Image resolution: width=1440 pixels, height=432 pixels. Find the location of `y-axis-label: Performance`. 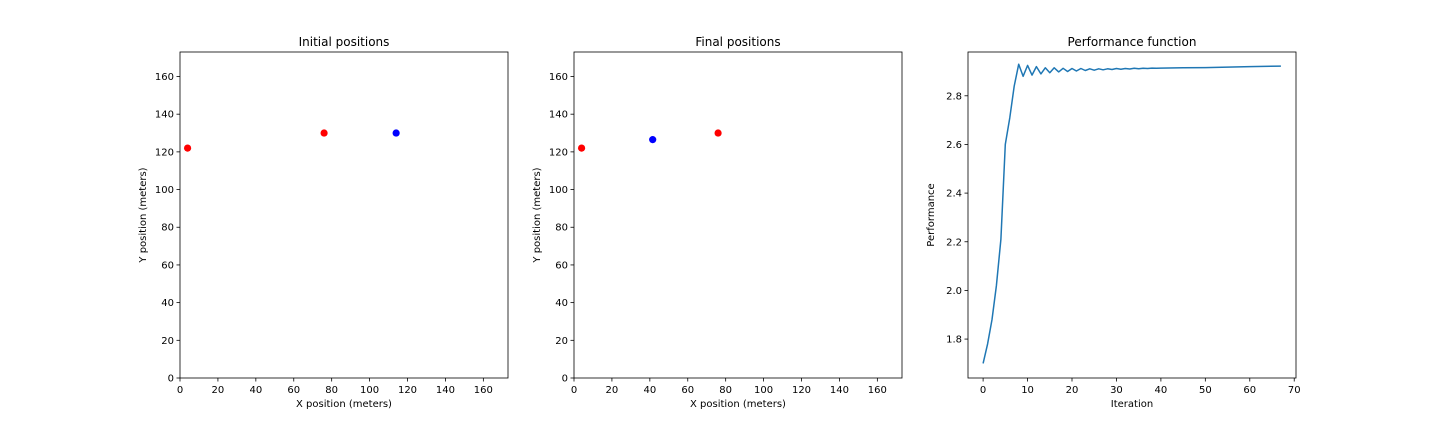

y-axis-label: Performance is located at coordinates (931, 214).